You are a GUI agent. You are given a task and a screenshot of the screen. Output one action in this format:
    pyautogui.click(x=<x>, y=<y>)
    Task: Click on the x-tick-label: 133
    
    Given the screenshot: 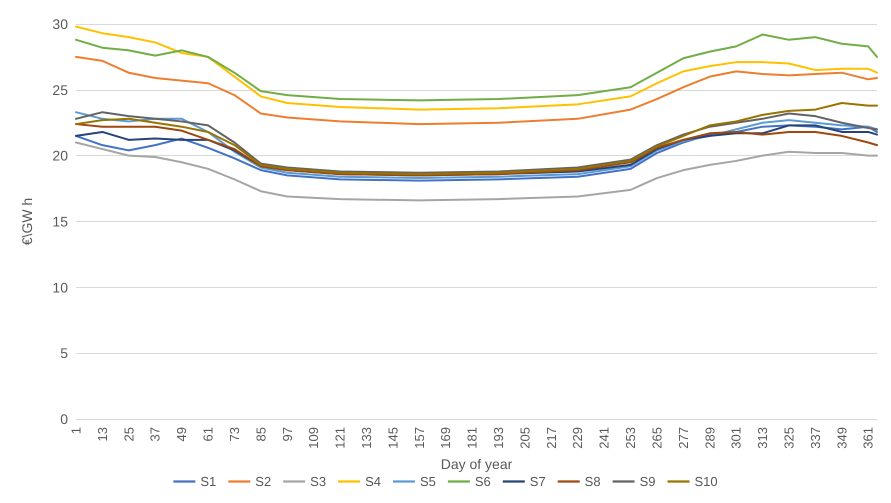 What is the action you would take?
    pyautogui.click(x=366, y=438)
    